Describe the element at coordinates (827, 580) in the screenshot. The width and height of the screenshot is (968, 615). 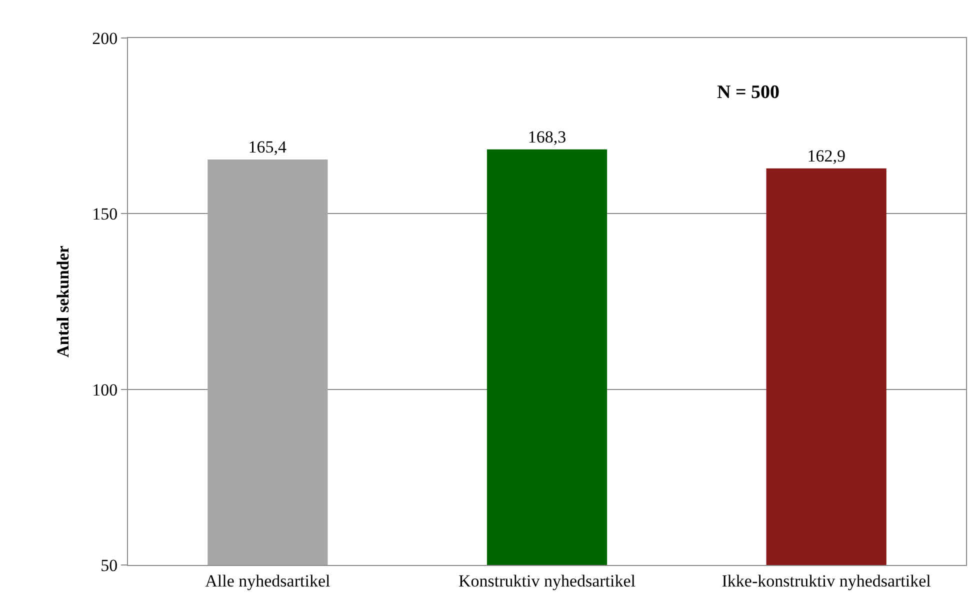
I see `x-tick-label: Ikke-konstruktiv nyhedsartikel` at that location.